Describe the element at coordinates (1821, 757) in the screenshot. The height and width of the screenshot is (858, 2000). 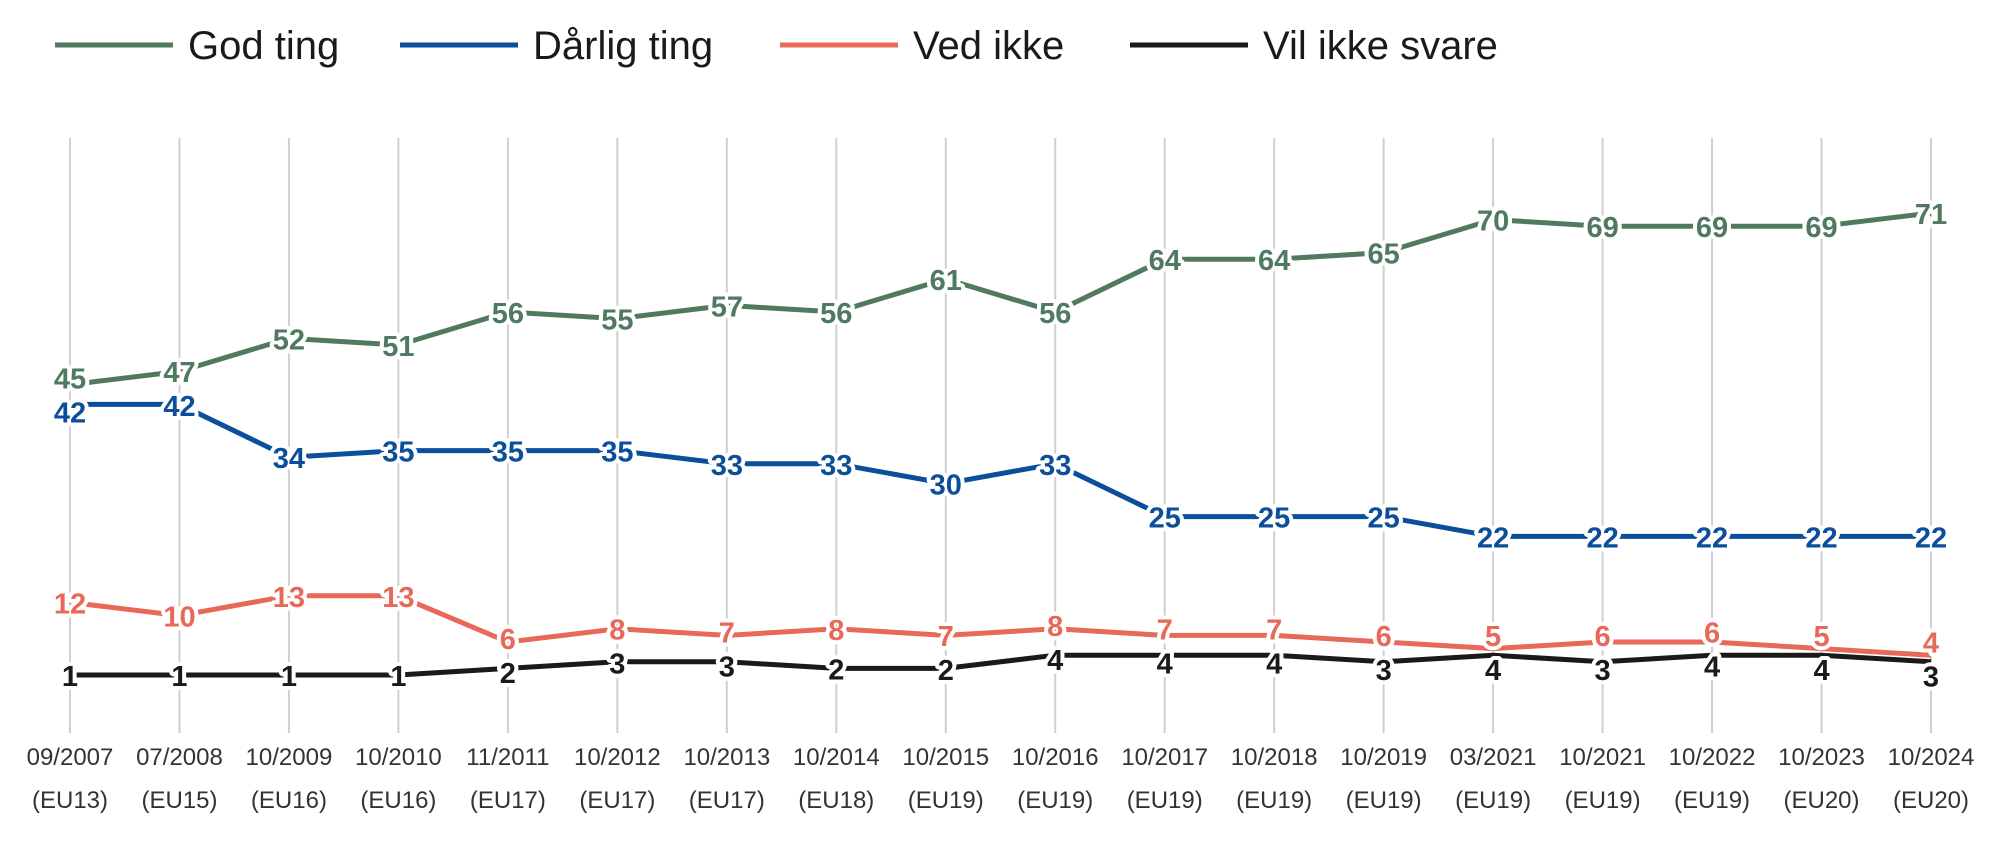
I see `x-tick-label: 10/2023` at that location.